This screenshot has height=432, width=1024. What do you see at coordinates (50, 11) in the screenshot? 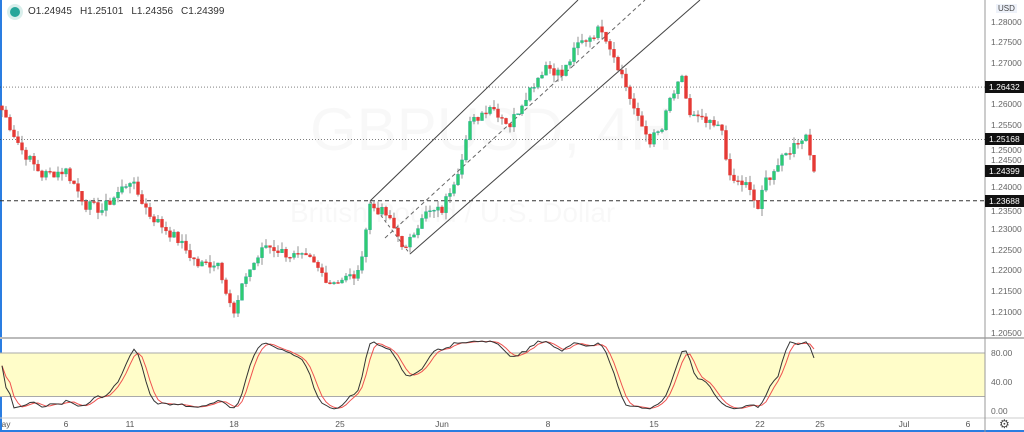
I see `legend-open: O1.24945` at bounding box center [50, 11].